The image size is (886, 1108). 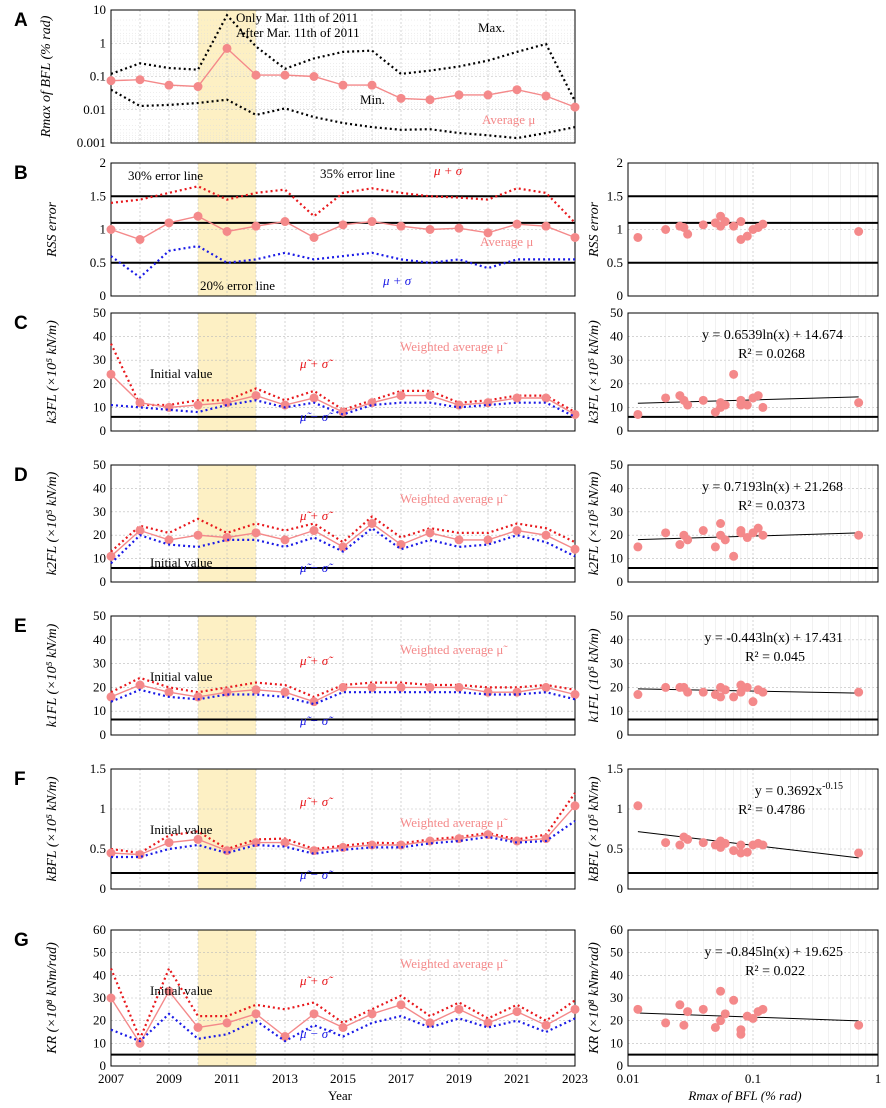 What do you see at coordinates (21, 323) in the screenshot?
I see `panel-letter: C` at bounding box center [21, 323].